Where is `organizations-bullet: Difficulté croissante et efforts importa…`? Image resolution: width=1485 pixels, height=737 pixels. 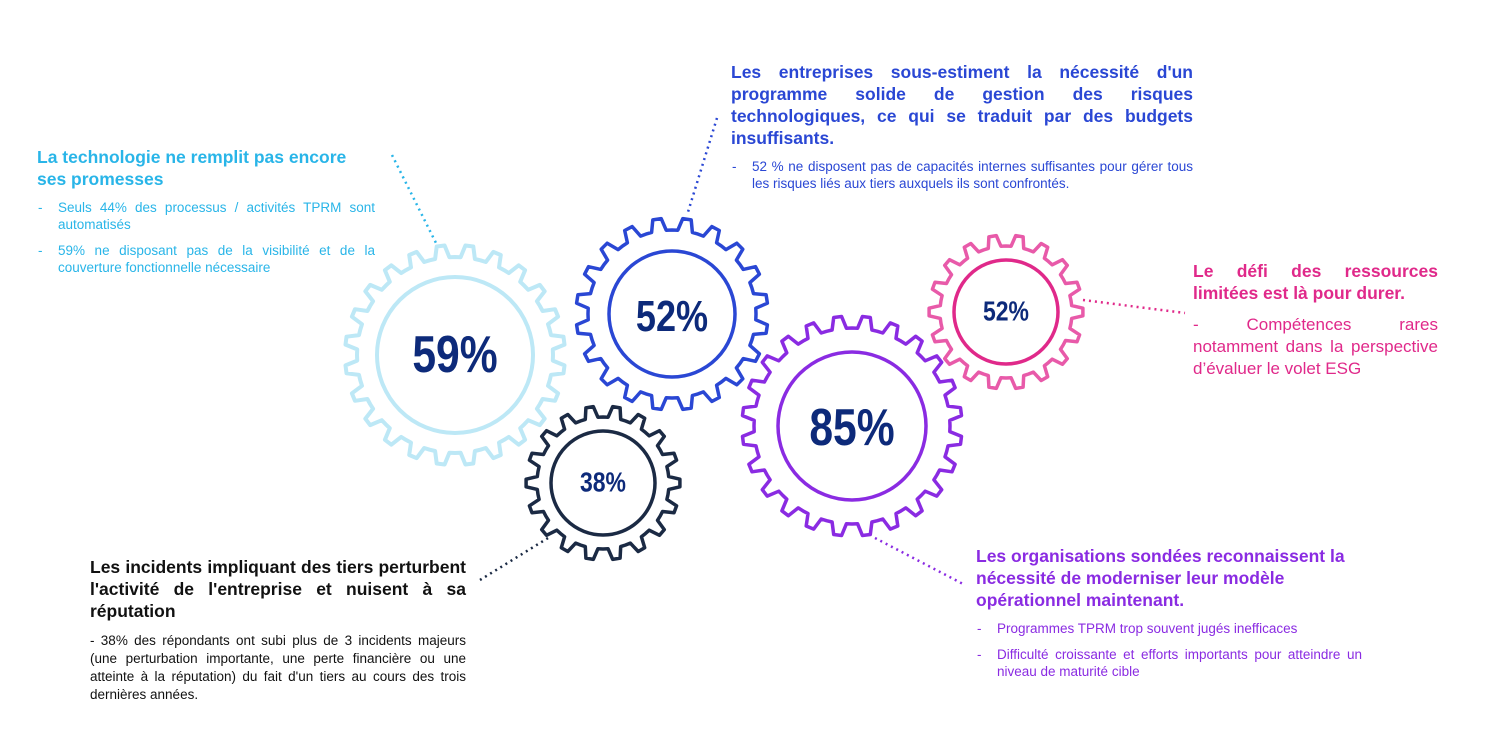 organizations-bullet: Difficulté croissante et efforts importa… is located at coordinates (1169, 663).